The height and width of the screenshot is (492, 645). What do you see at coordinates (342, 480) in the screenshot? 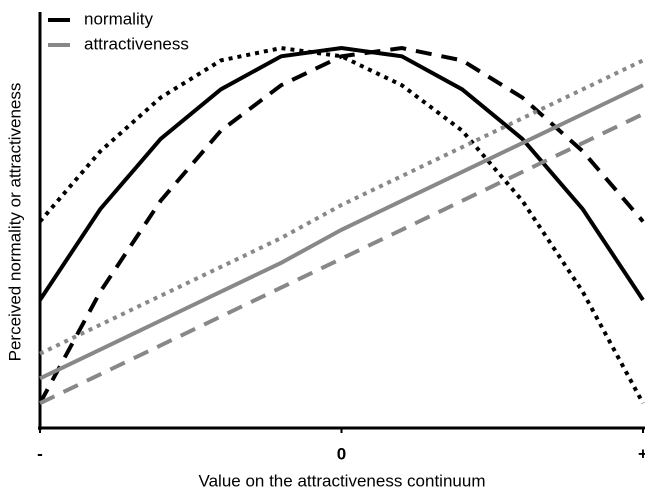
I see `x-axis-label: Value on the attractiveness continuum` at bounding box center [342, 480].